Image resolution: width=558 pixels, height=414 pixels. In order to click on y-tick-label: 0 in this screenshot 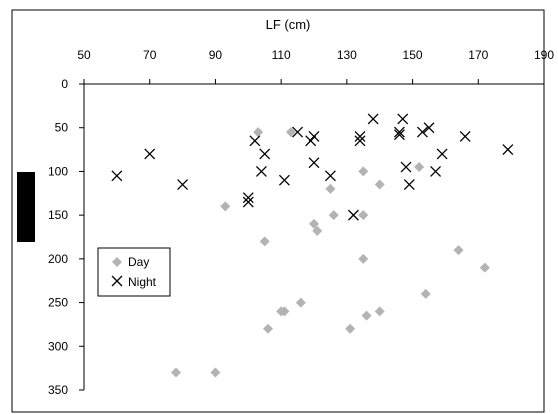, I will do `click(64, 84)`.